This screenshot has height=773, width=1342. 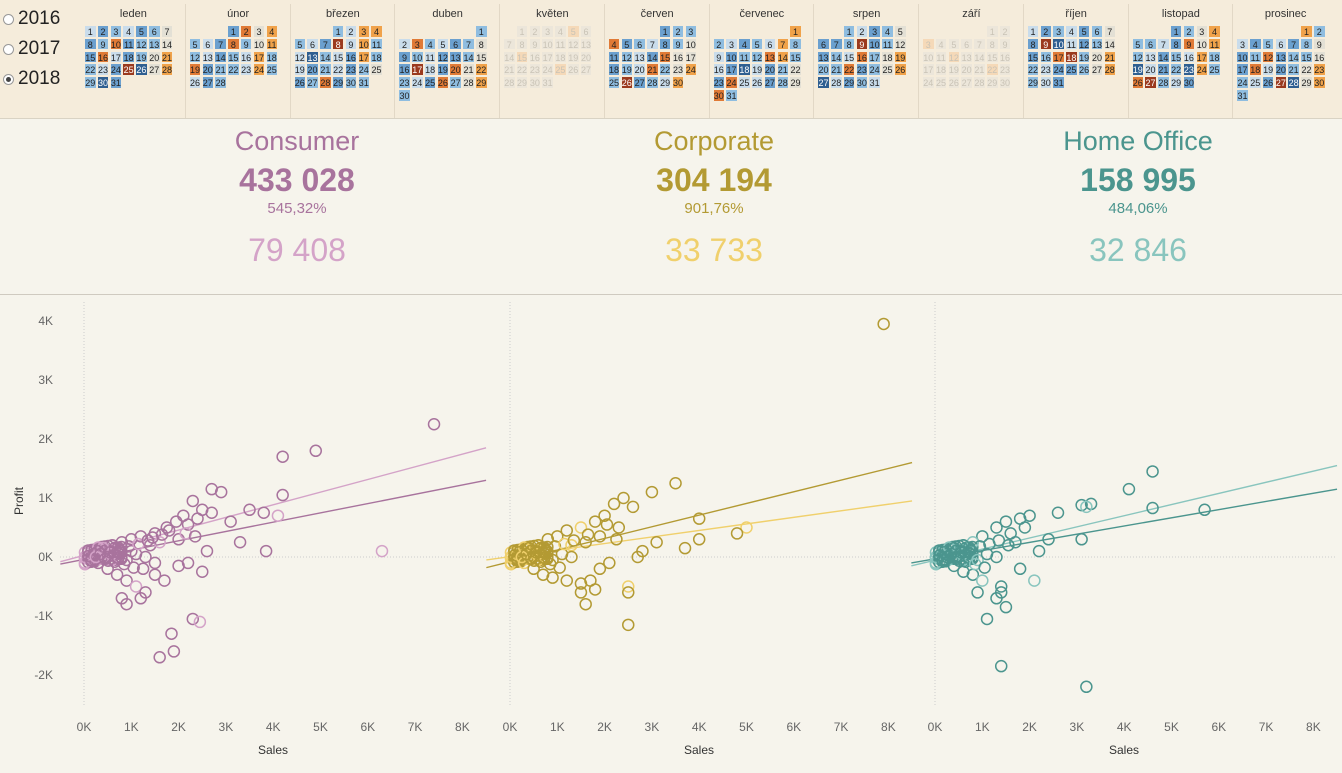 What do you see at coordinates (8, 49) in the screenshot?
I see `radio-icon` at bounding box center [8, 49].